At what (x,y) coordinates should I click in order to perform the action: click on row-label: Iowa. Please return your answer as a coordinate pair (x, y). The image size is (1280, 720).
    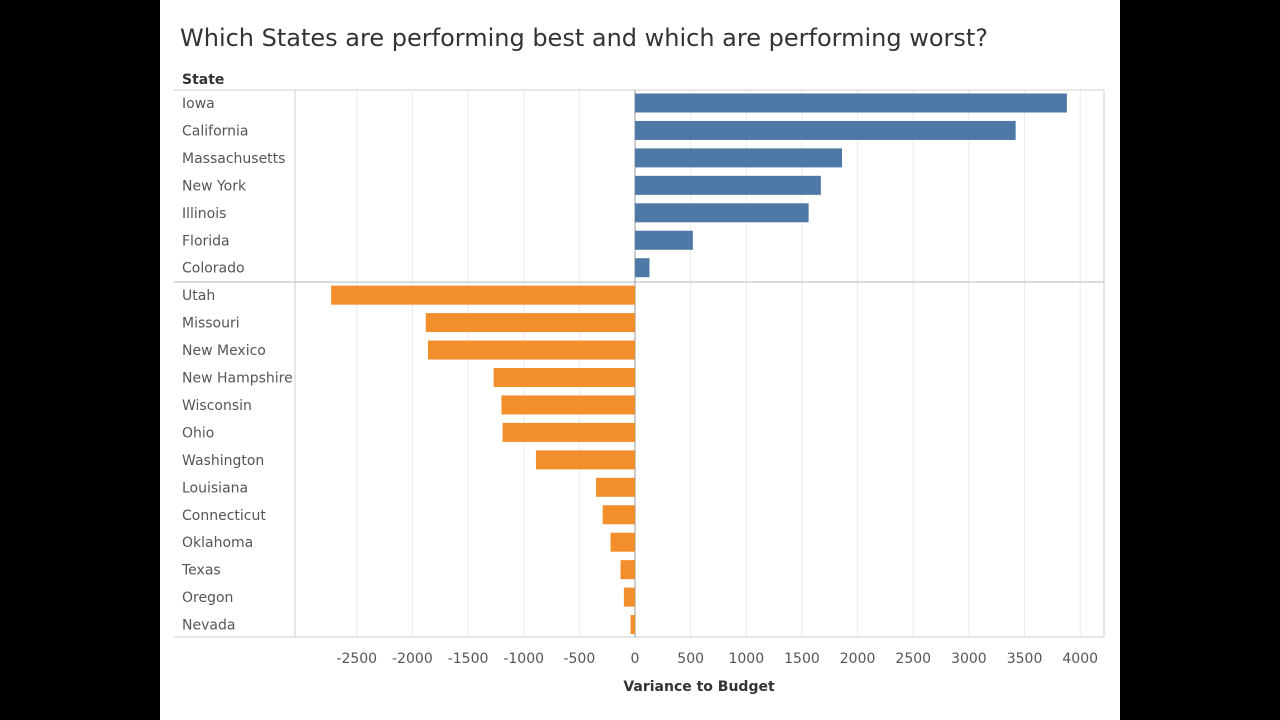
    Looking at the image, I should click on (198, 104).